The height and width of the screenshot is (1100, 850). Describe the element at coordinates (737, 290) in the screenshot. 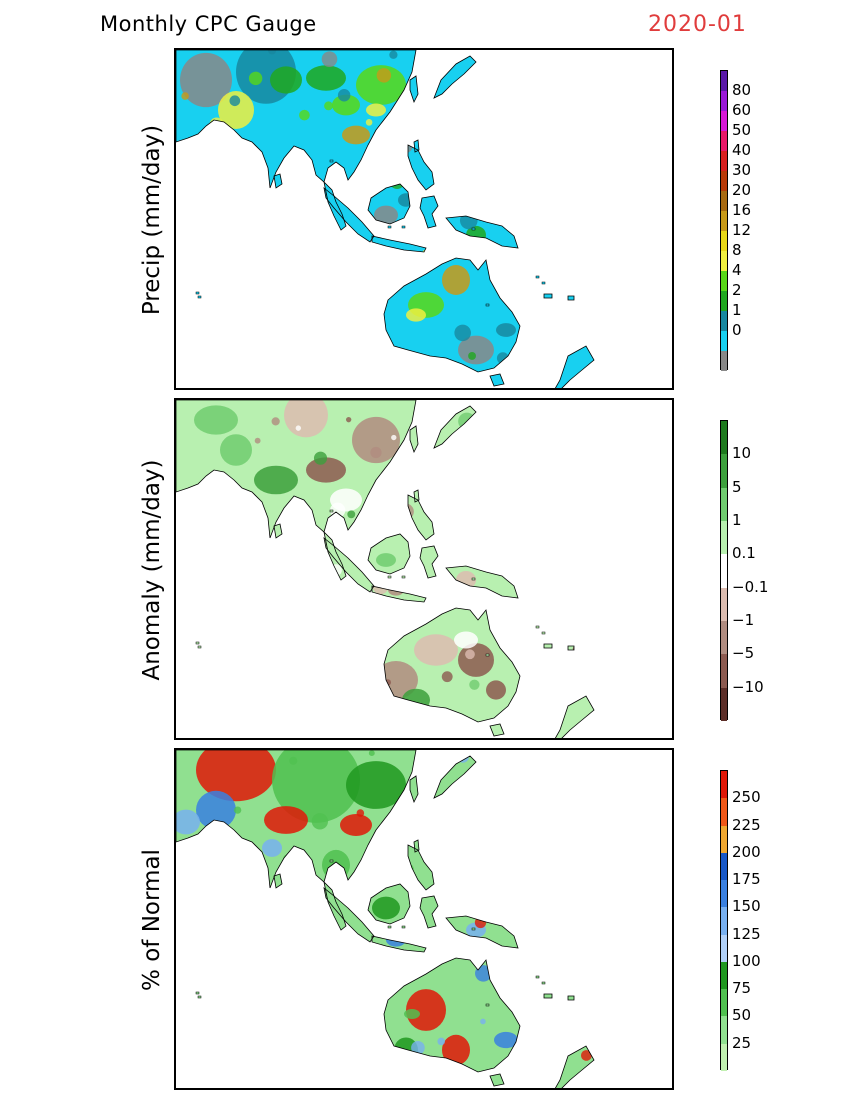

I see `colorbar-tick-label: 2` at that location.